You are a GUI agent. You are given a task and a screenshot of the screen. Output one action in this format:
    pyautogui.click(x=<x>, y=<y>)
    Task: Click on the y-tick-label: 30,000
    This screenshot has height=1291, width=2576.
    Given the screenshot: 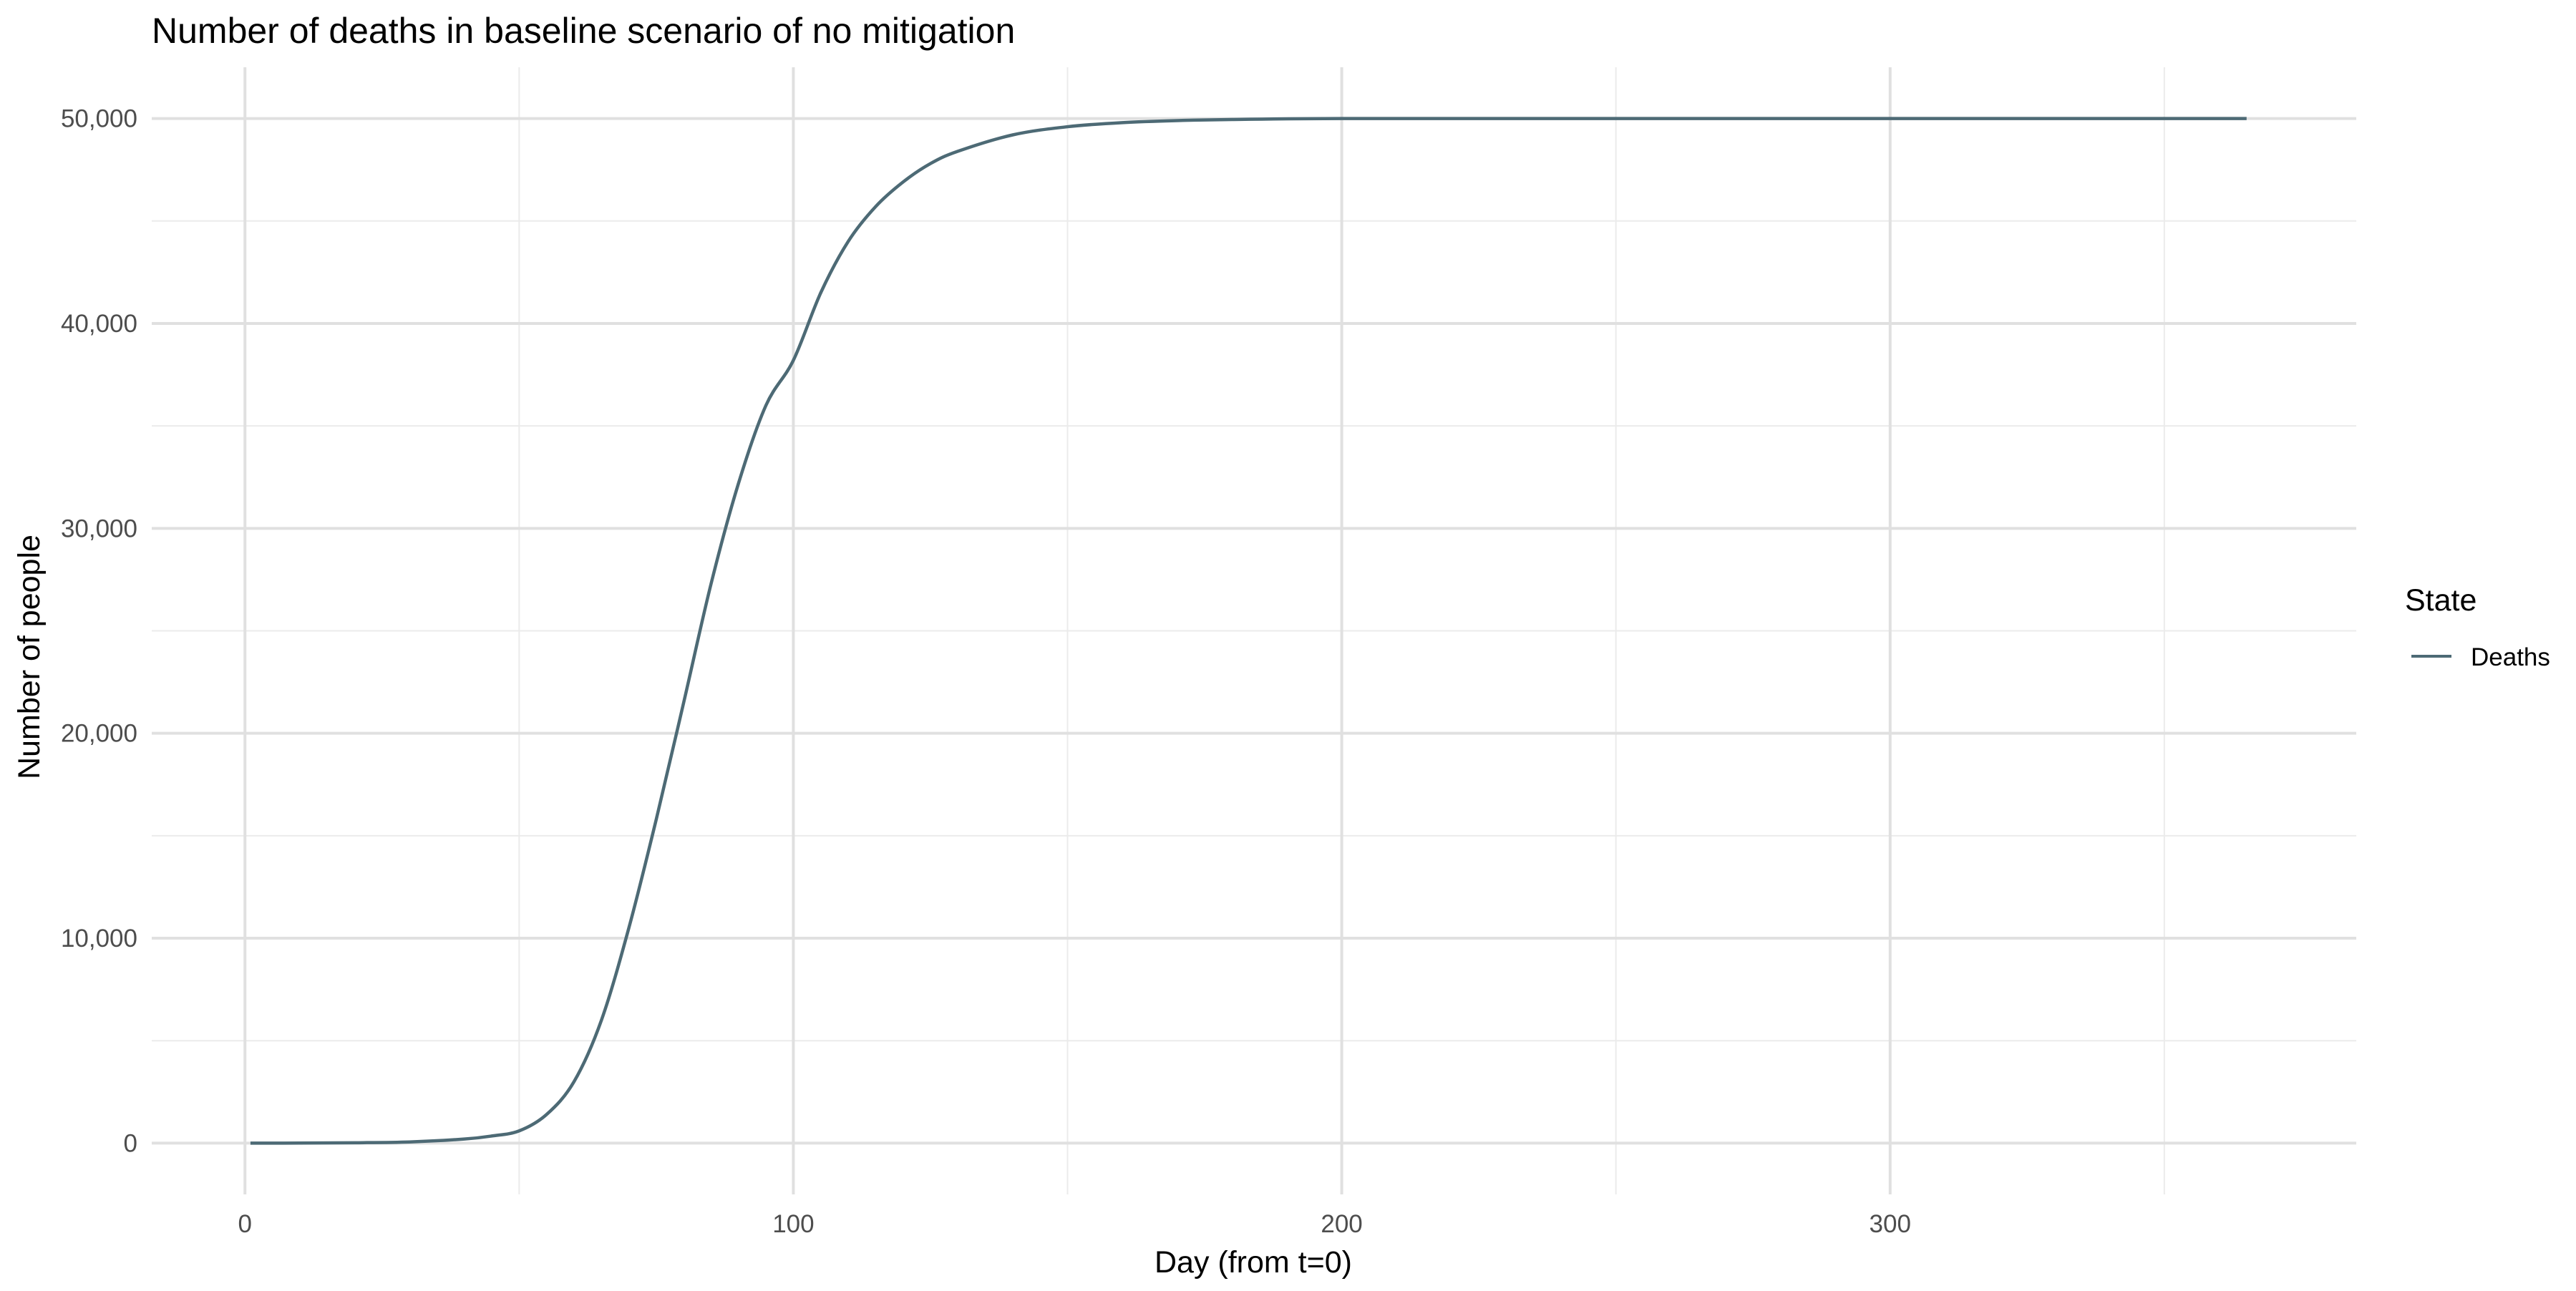 What is the action you would take?
    pyautogui.click(x=99, y=528)
    